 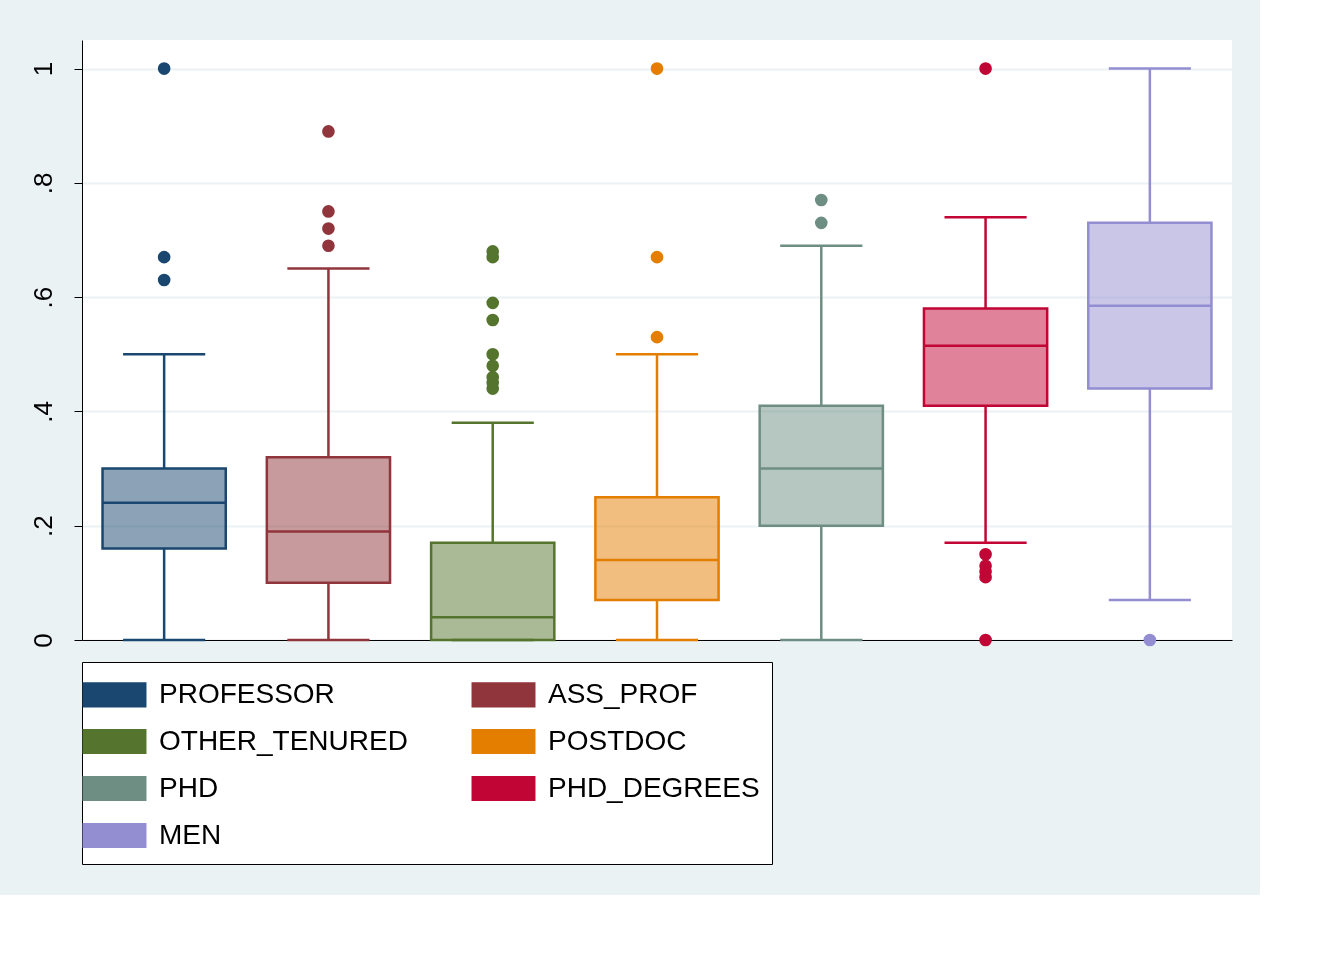 I want to click on legend-label: ASS_PROF, so click(x=623, y=693).